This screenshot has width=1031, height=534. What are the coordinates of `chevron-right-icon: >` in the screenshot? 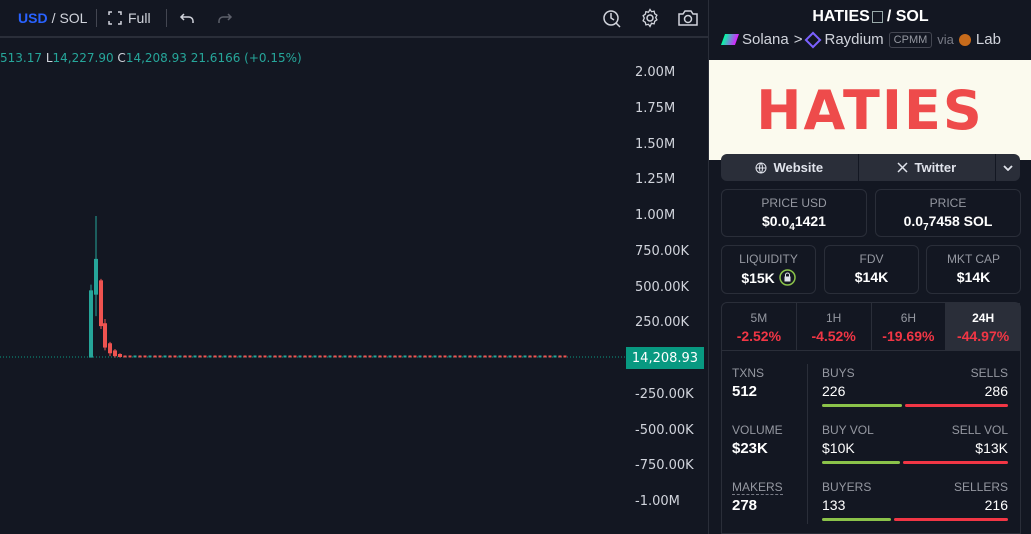 It's located at (798, 39).